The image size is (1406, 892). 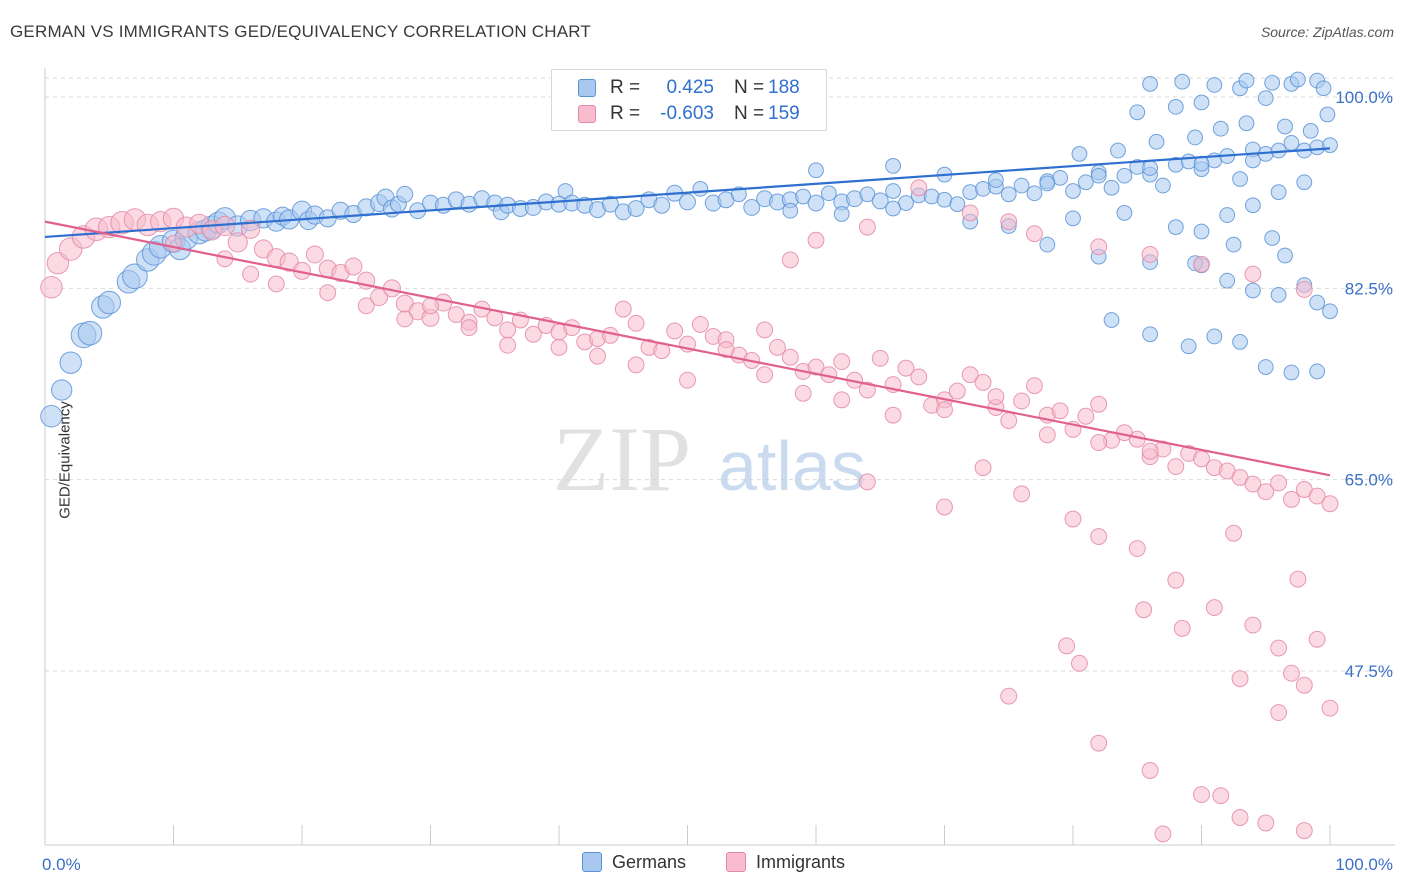 I want to click on x-tick-label: 100.0%, so click(x=1364, y=864).